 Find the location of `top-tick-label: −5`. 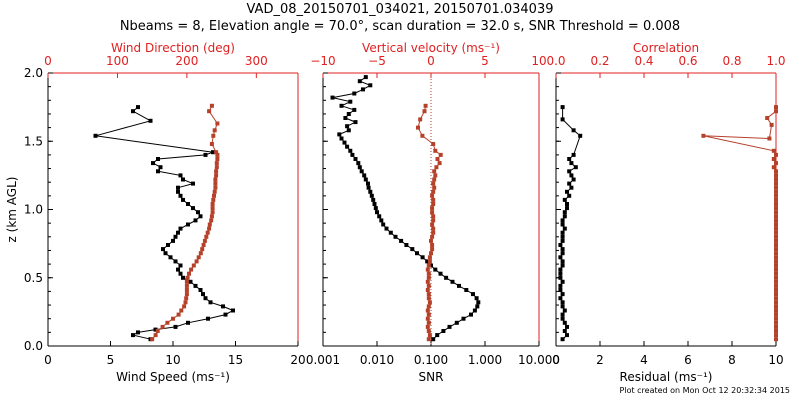

top-tick-label: −5 is located at coordinates (377, 61).